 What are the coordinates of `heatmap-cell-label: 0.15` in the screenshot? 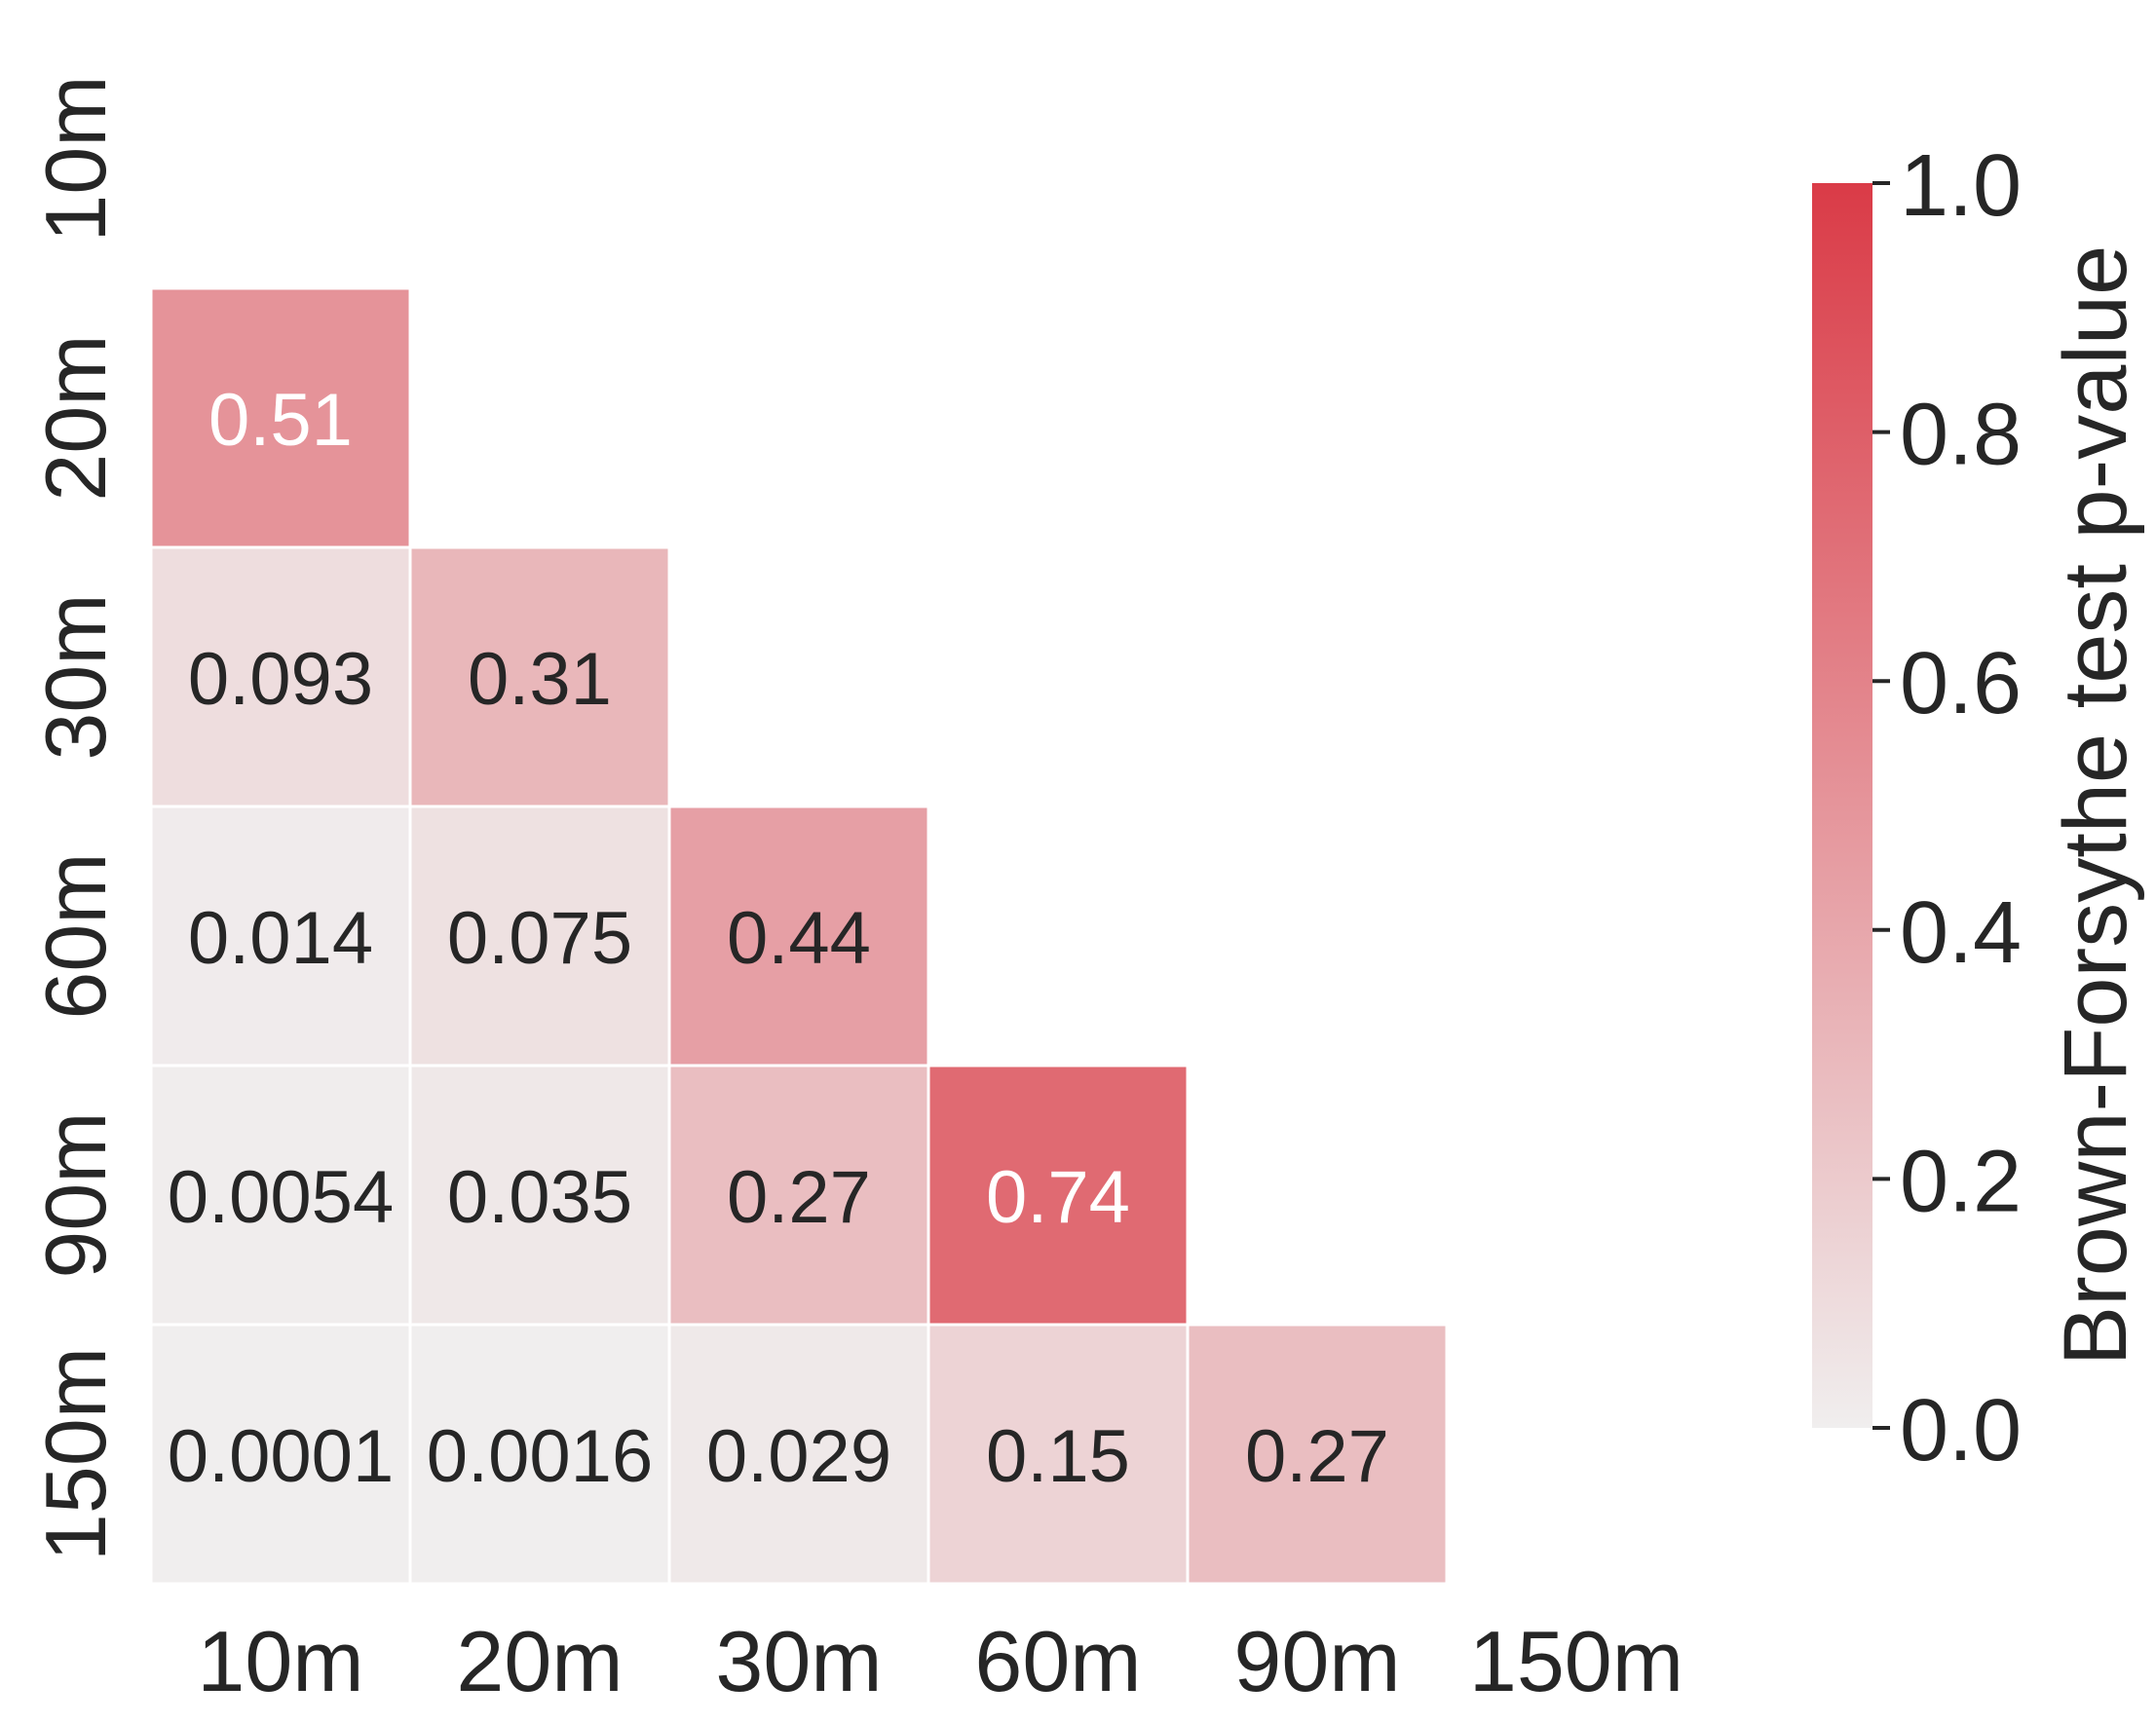 It's located at (1058, 1456).